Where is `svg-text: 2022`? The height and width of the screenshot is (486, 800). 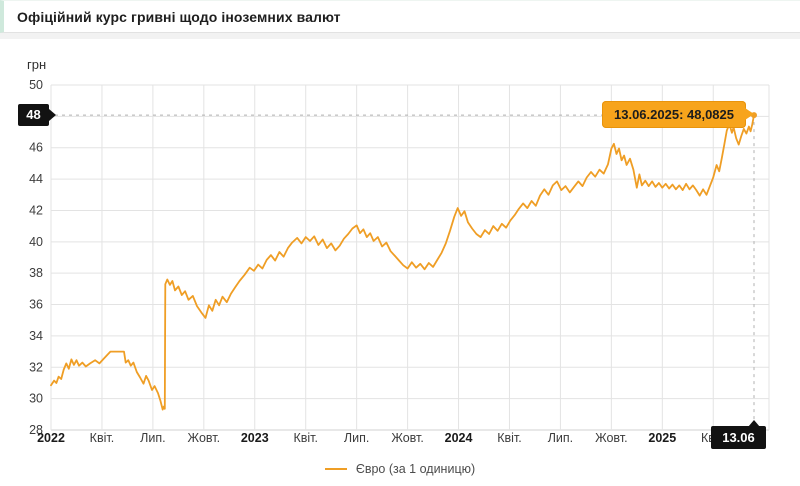
svg-text: 2022 is located at coordinates (51, 438).